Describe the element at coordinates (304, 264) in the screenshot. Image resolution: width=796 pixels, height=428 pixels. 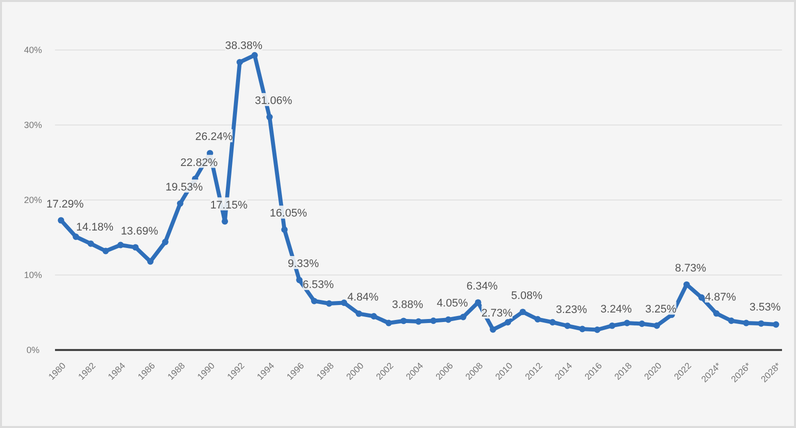
I see `data-label: 9.33%` at that location.